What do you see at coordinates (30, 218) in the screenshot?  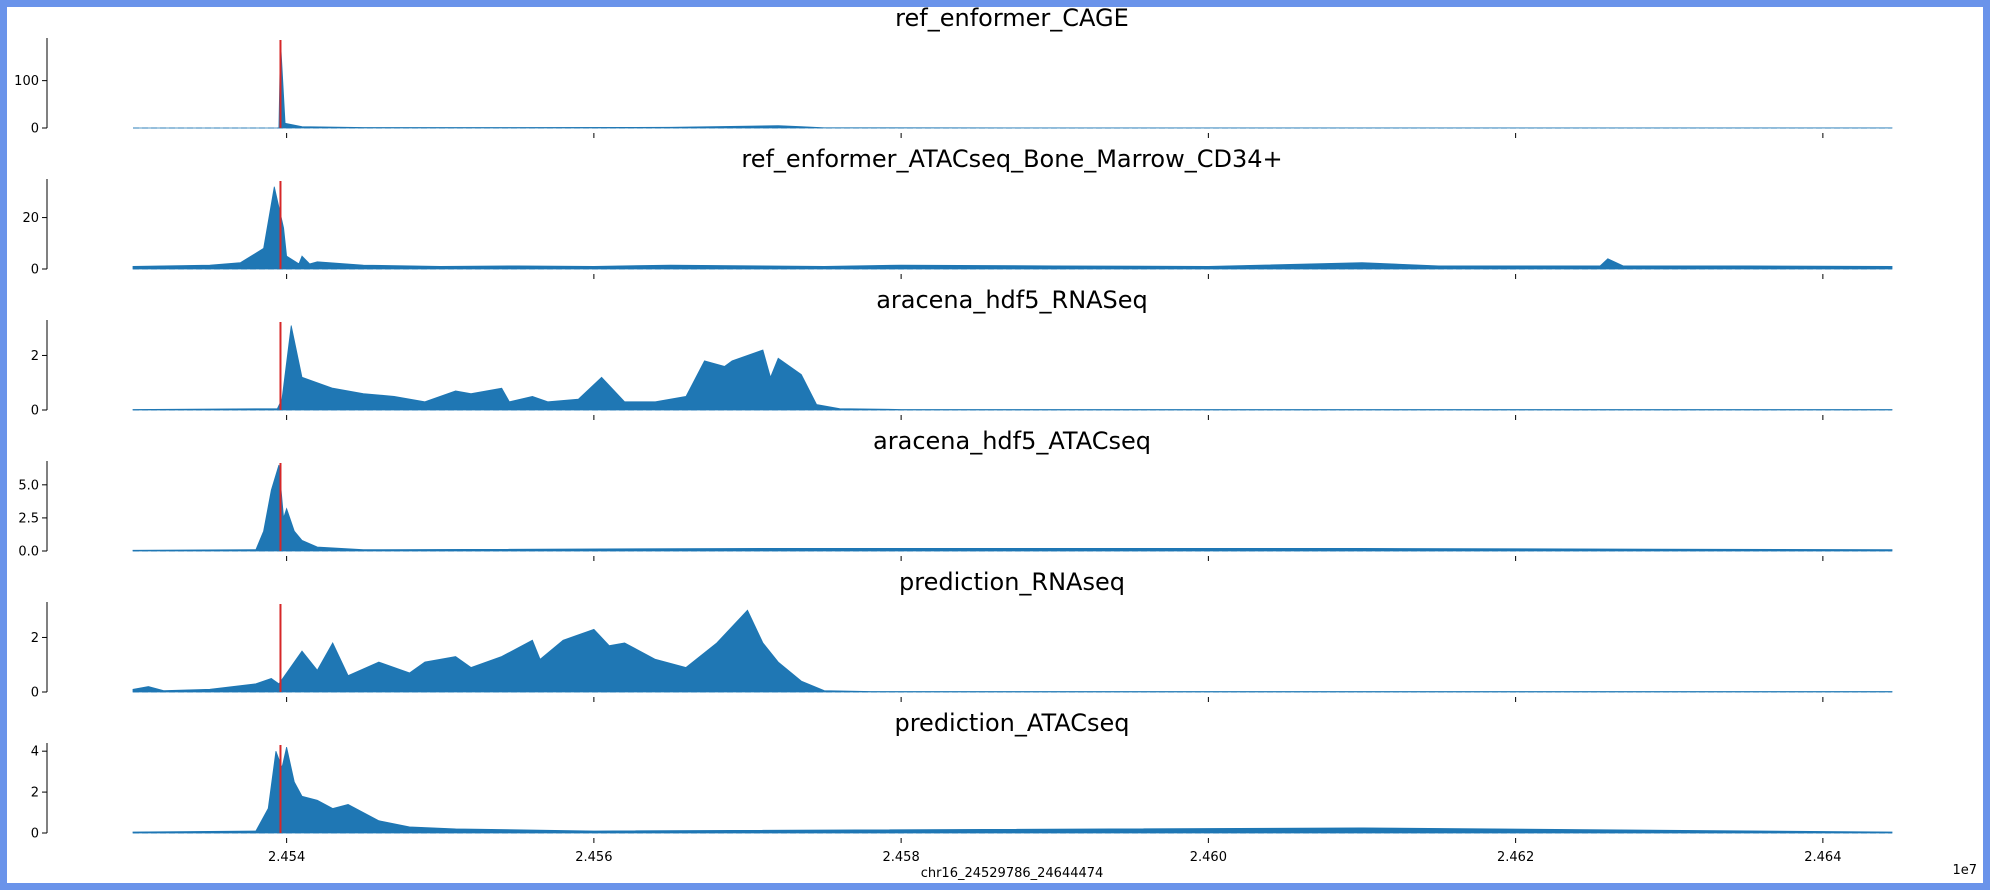 I see `y-tick-label: 20` at bounding box center [30, 218].